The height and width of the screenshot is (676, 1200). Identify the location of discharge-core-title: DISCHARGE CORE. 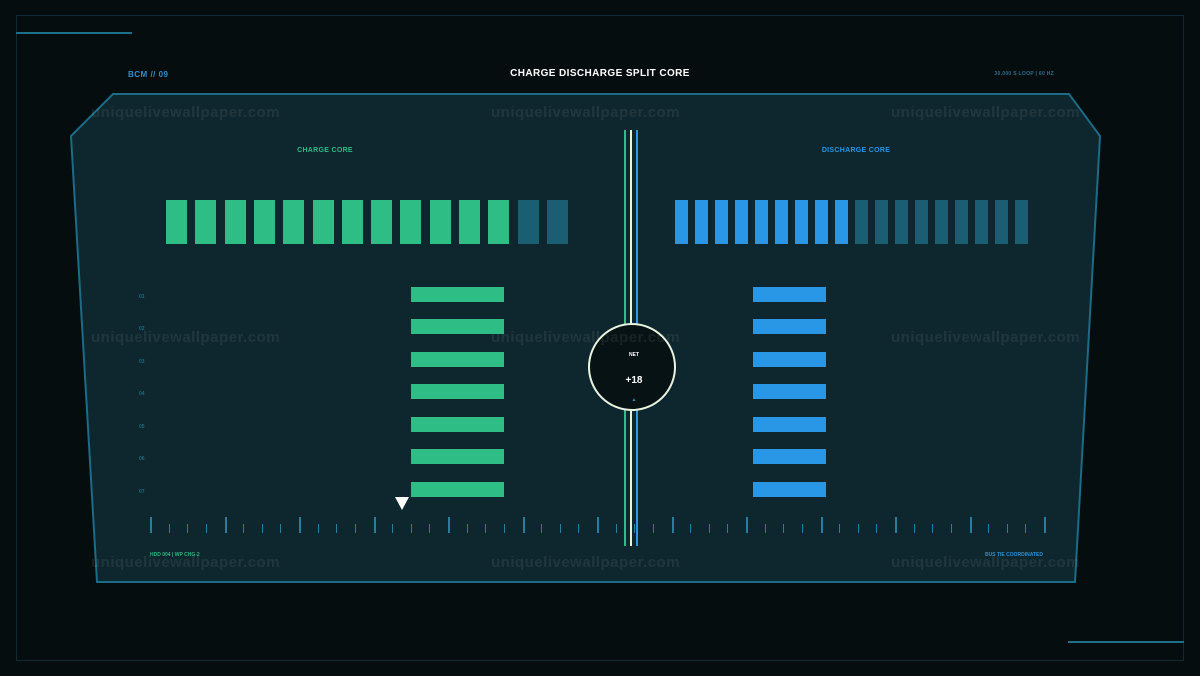
(856, 150).